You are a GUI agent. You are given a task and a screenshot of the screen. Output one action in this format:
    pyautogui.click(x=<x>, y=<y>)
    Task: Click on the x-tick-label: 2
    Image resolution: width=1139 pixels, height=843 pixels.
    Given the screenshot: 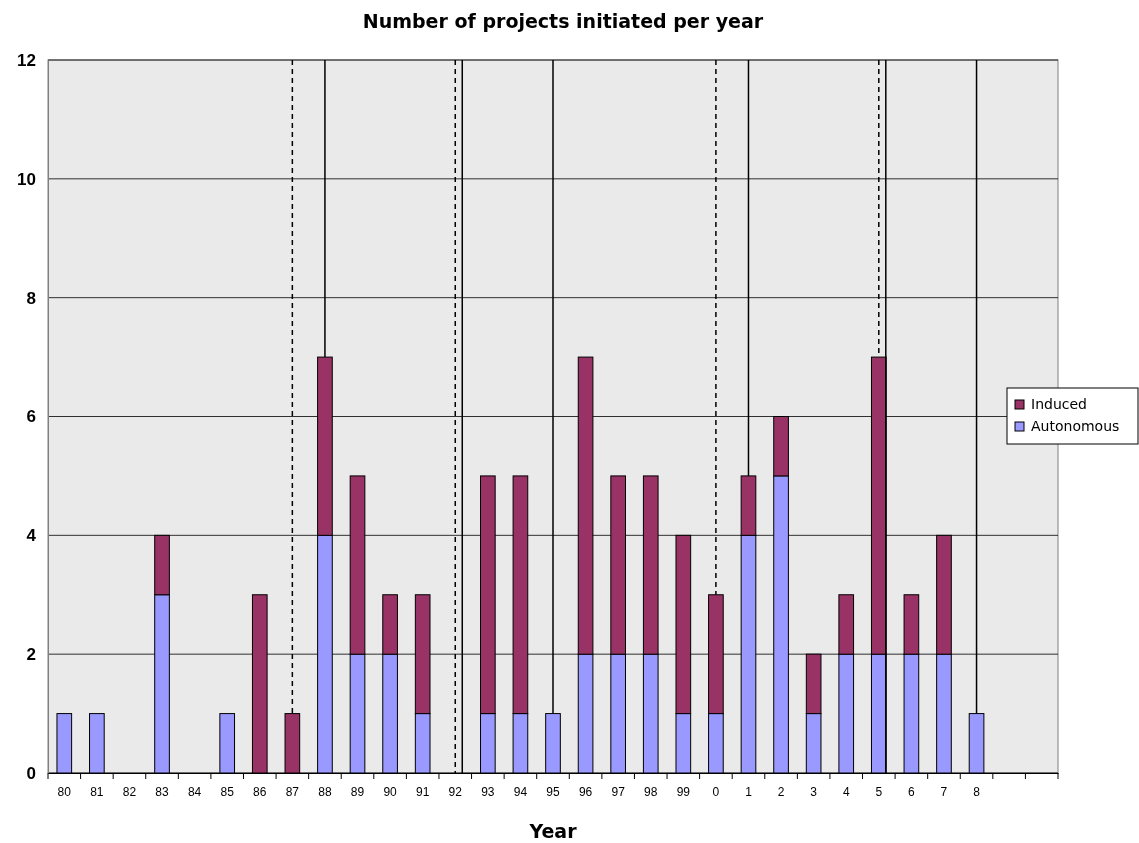 What is the action you would take?
    pyautogui.click(x=781, y=791)
    